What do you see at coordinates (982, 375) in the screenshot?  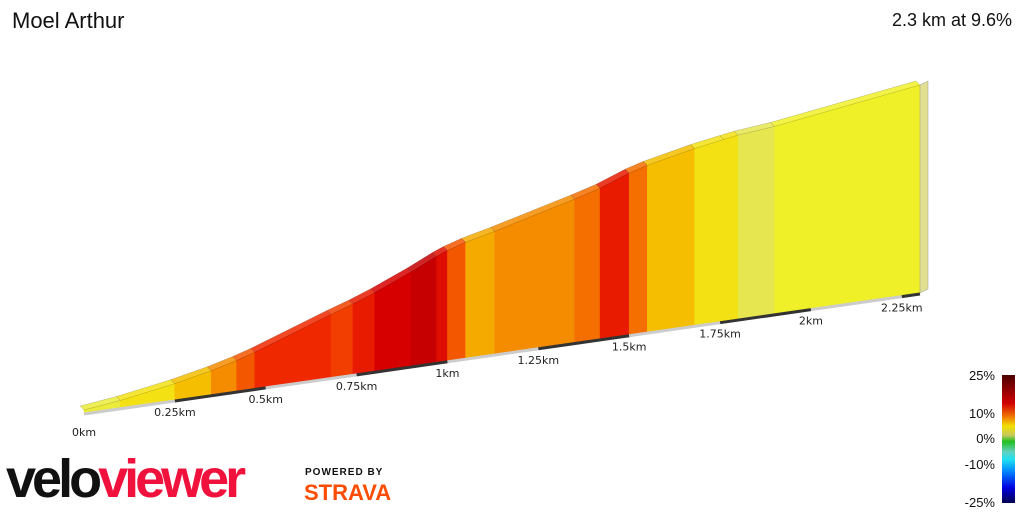 I see `legend-label-25: 25%` at bounding box center [982, 375].